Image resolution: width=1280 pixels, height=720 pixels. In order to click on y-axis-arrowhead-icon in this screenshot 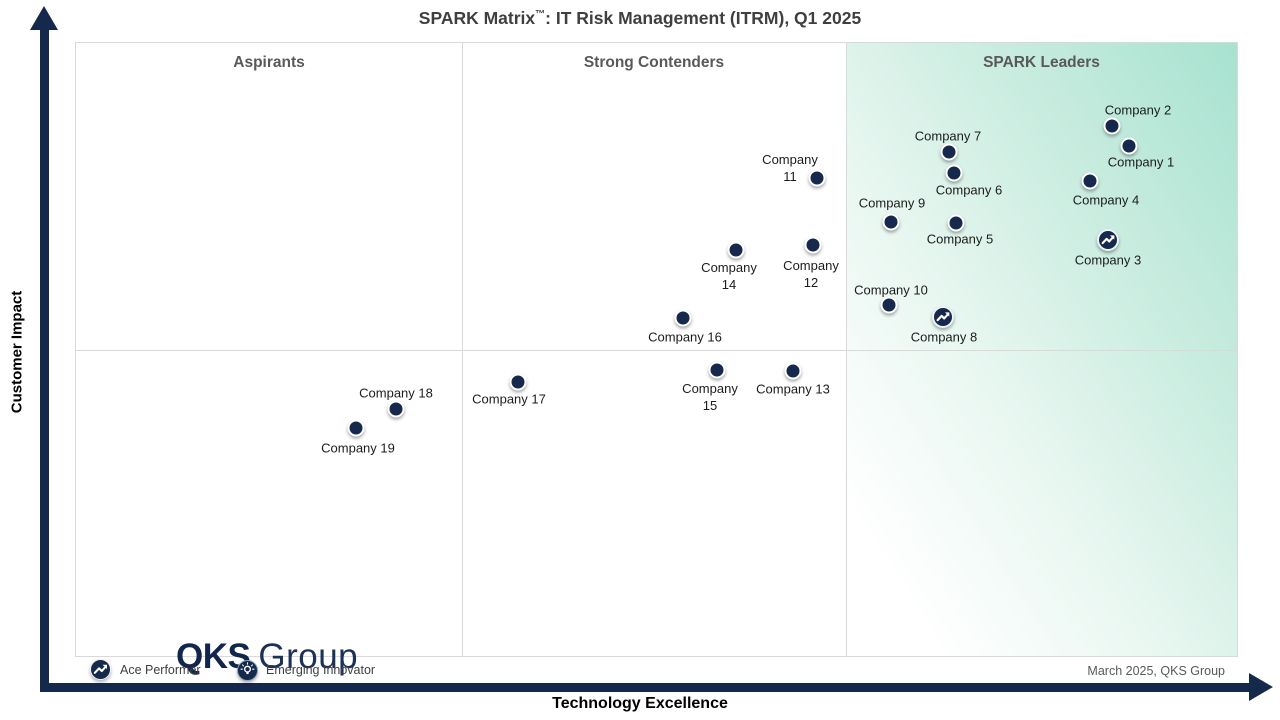, I will do `click(44, 18)`.